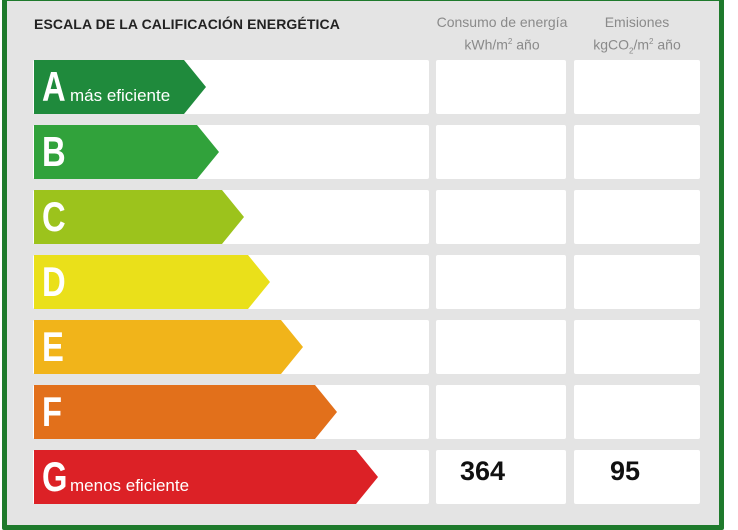 The width and height of the screenshot is (738, 530). What do you see at coordinates (130, 485) in the screenshot?
I see `rating-sublabel: menos eficiente` at bounding box center [130, 485].